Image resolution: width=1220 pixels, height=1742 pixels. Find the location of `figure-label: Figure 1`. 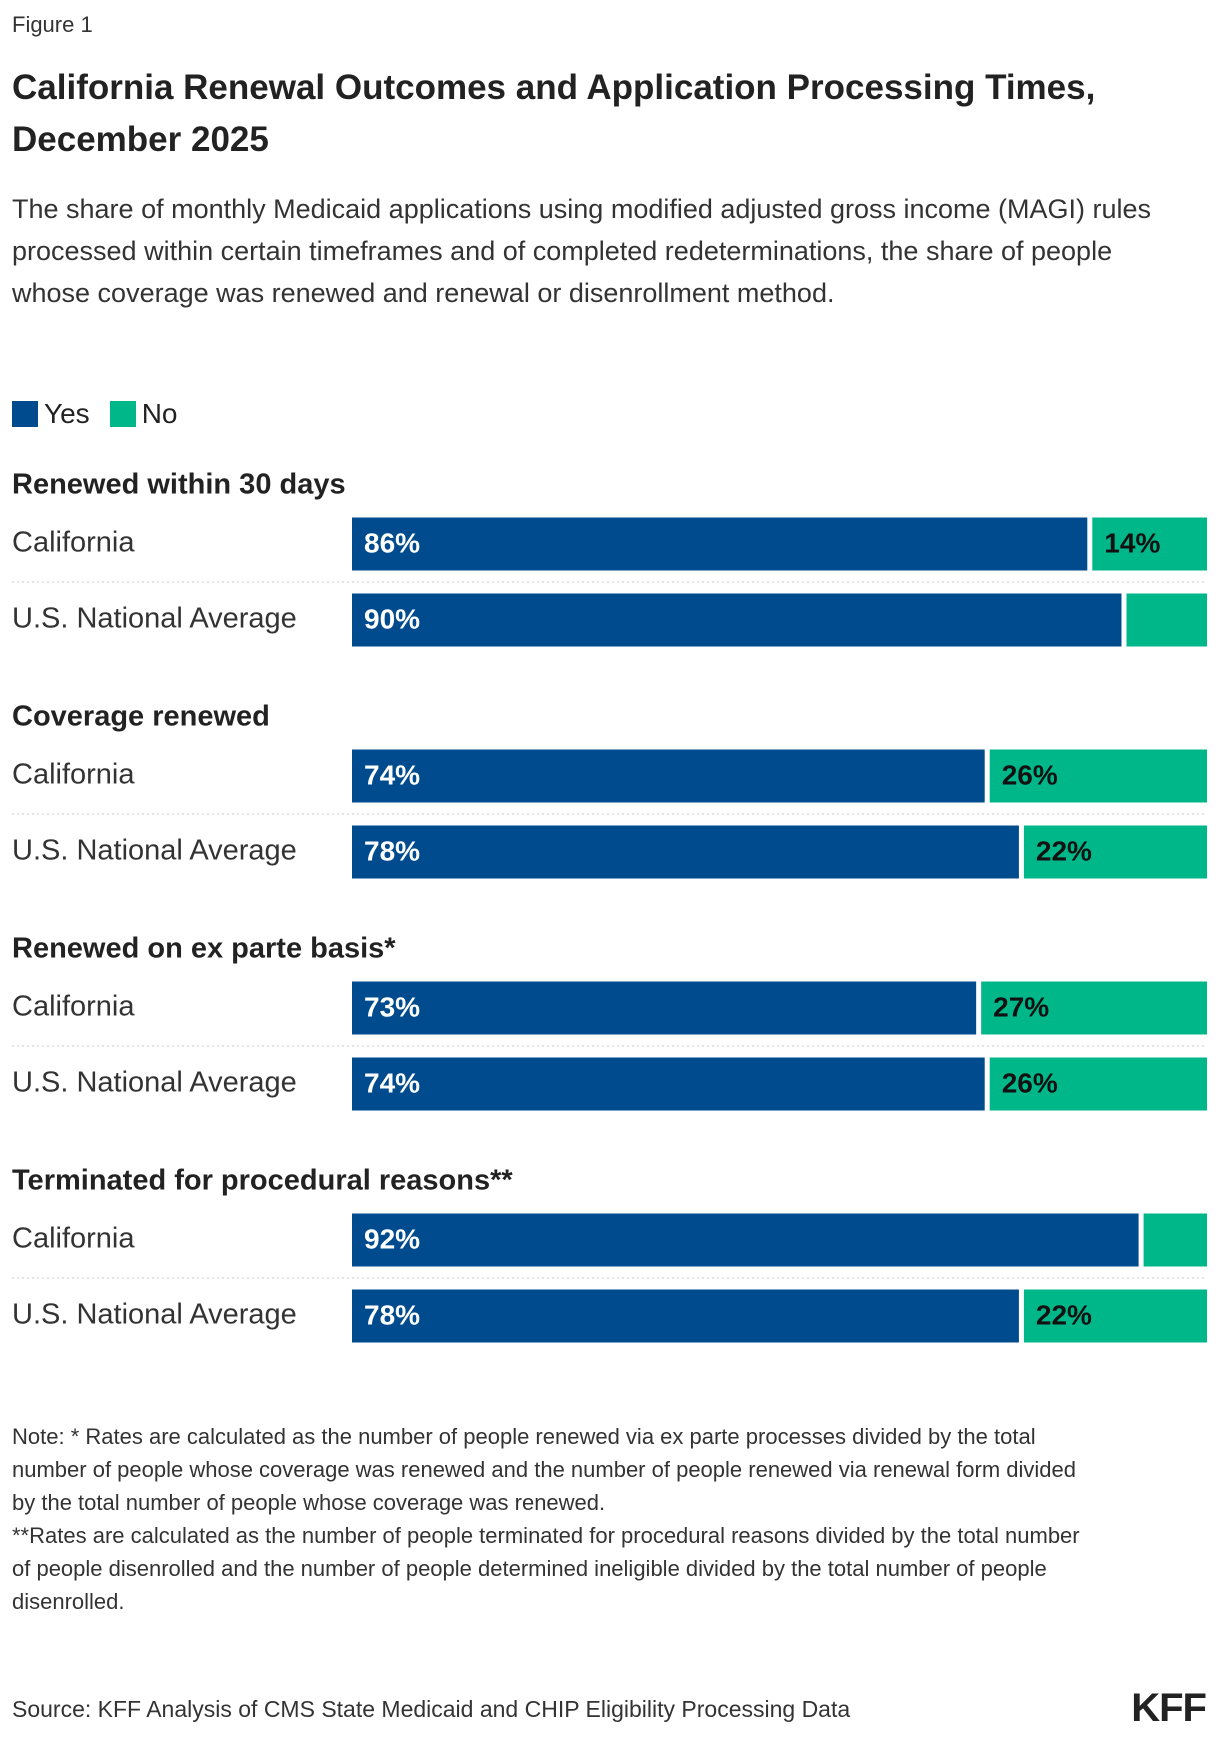

figure-label: Figure 1 is located at coordinates (52, 24).